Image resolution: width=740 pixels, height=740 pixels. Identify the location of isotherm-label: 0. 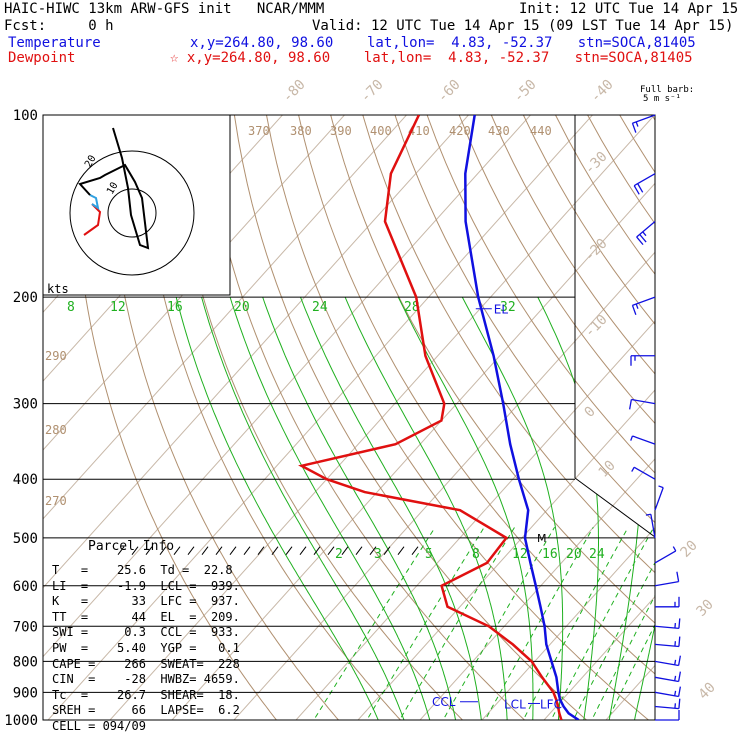
(590, 412).